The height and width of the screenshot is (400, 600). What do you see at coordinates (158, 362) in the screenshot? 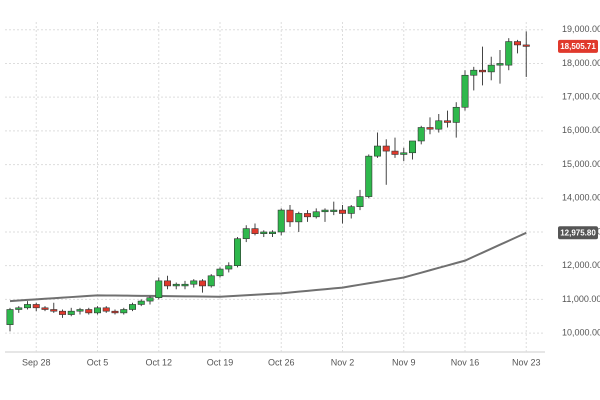
I see `x-tick-label: Oct 12` at bounding box center [158, 362].